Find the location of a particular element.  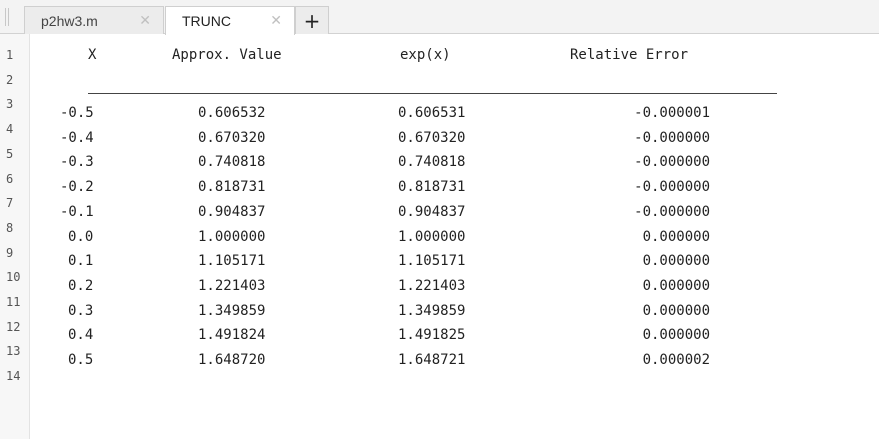

tab-trunc: TRUNC ✕ is located at coordinates (230, 20).